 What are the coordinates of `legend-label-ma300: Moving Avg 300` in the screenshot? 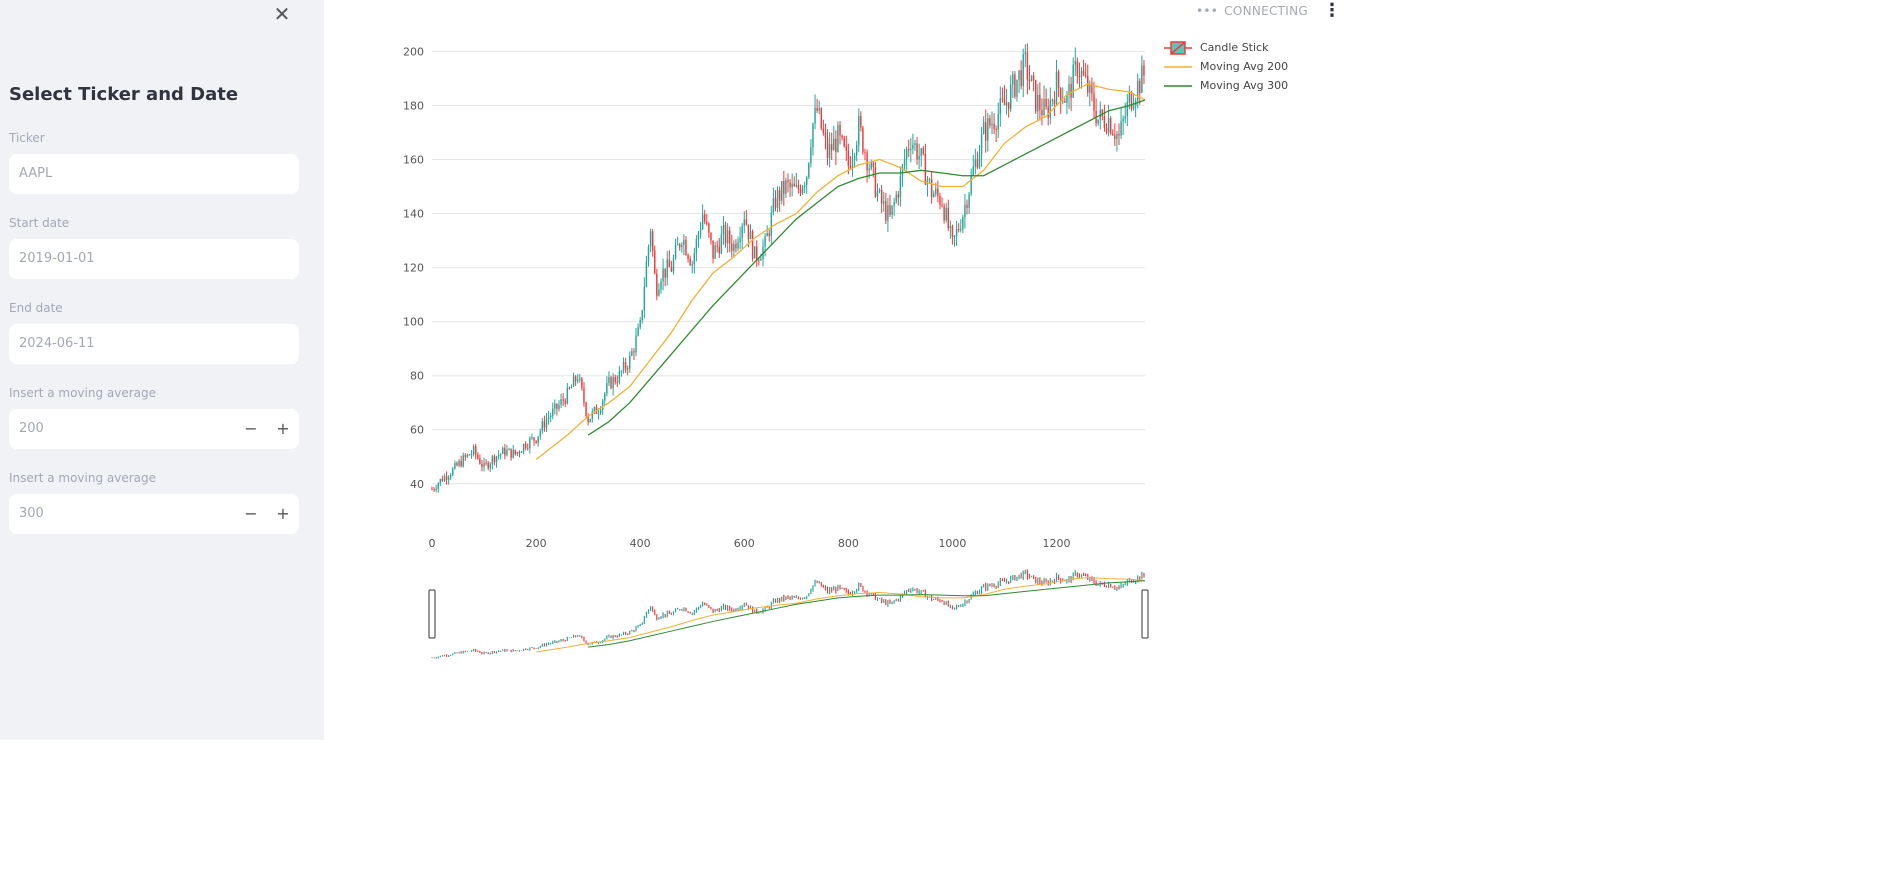 It's located at (1244, 85).